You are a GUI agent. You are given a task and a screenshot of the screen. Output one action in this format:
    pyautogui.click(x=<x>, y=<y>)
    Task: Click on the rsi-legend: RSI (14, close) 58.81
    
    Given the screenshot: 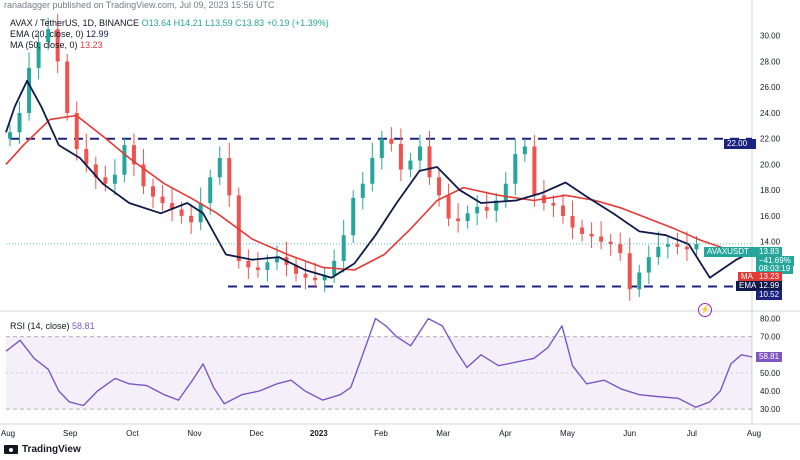 What is the action you would take?
    pyautogui.click(x=52, y=326)
    